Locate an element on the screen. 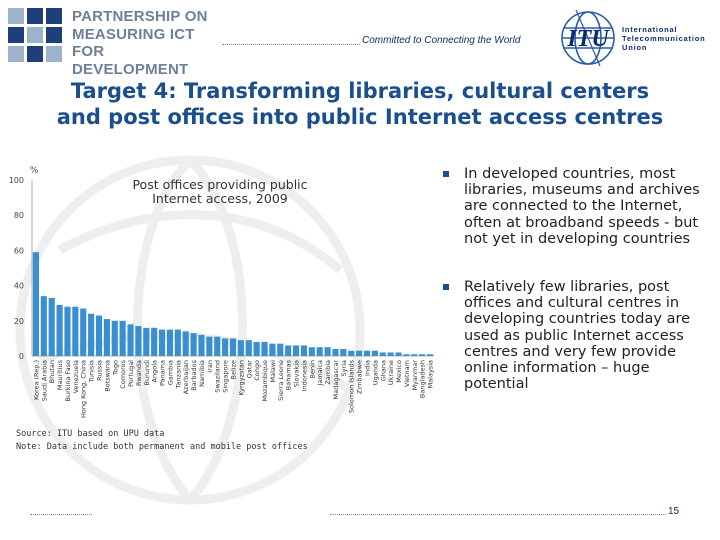  logo-line: MEASURING ICT is located at coordinates (133, 34).